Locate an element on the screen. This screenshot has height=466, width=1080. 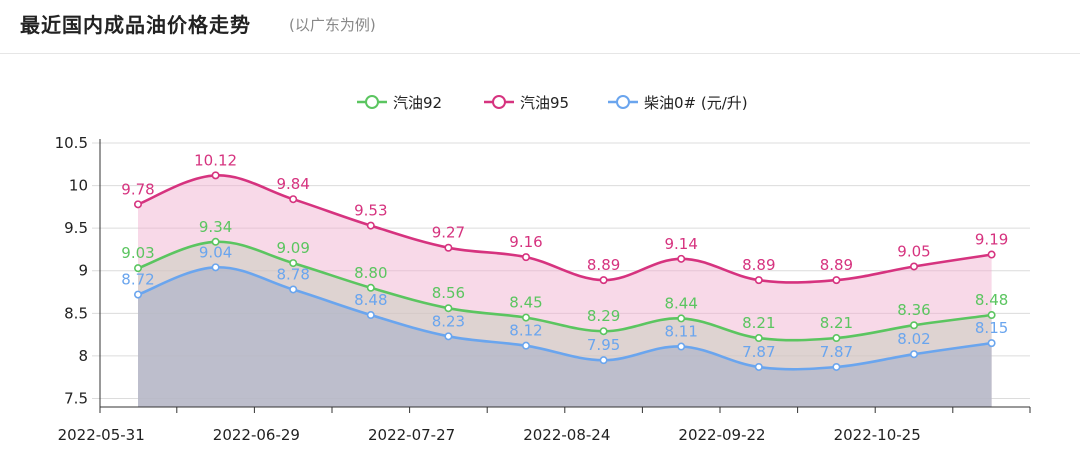
x-tick-label: 2022-10-25 is located at coordinates (877, 435).